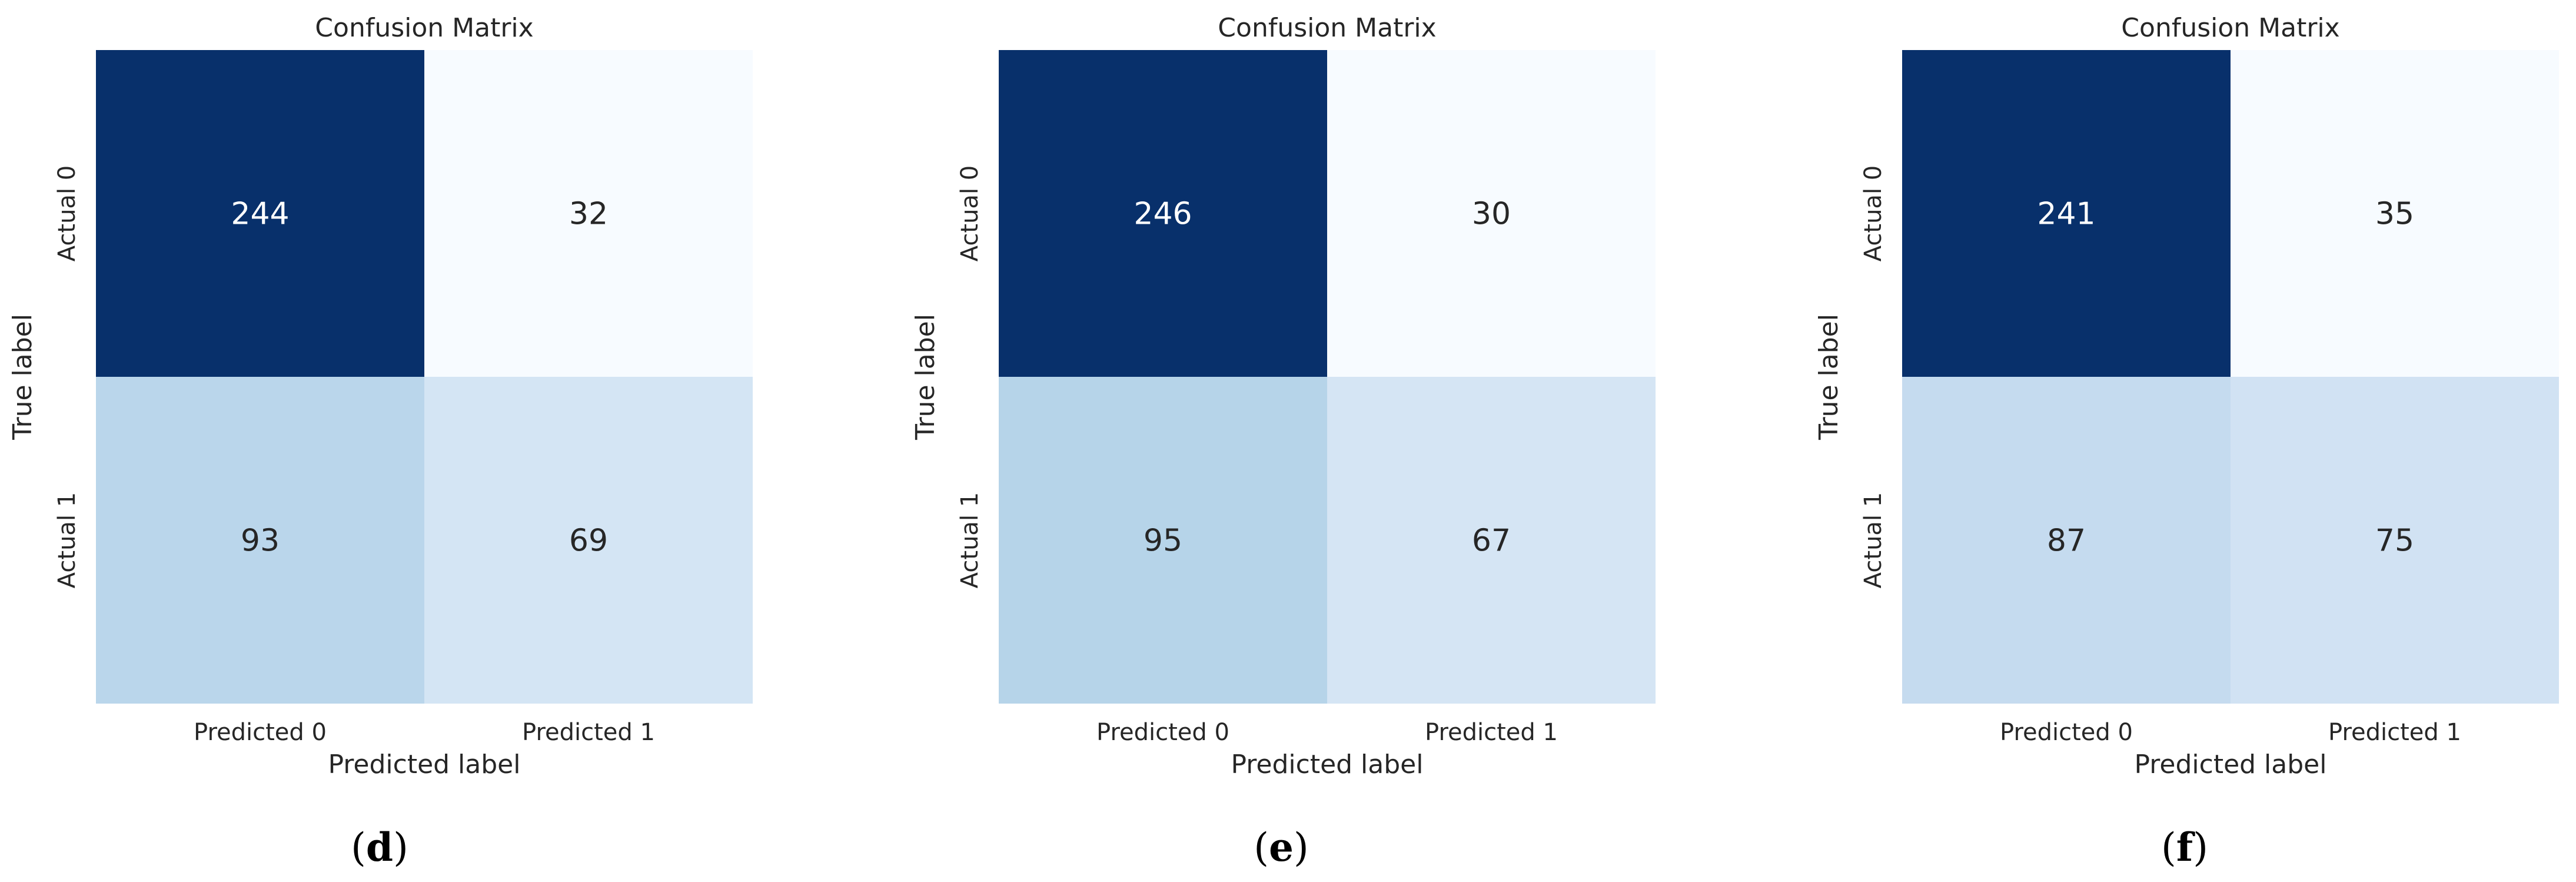  I want to click on subfigure-letter: e, so click(1281, 847).